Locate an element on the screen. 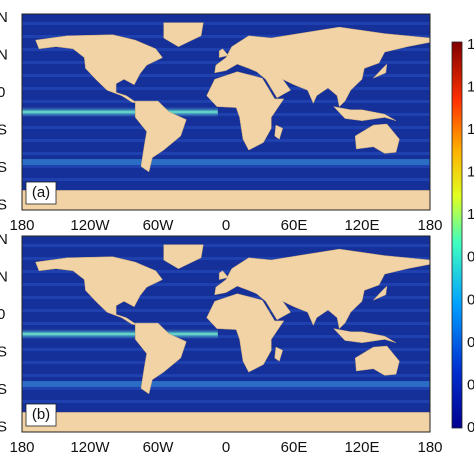  panel-label: (a) is located at coordinates (41, 192).